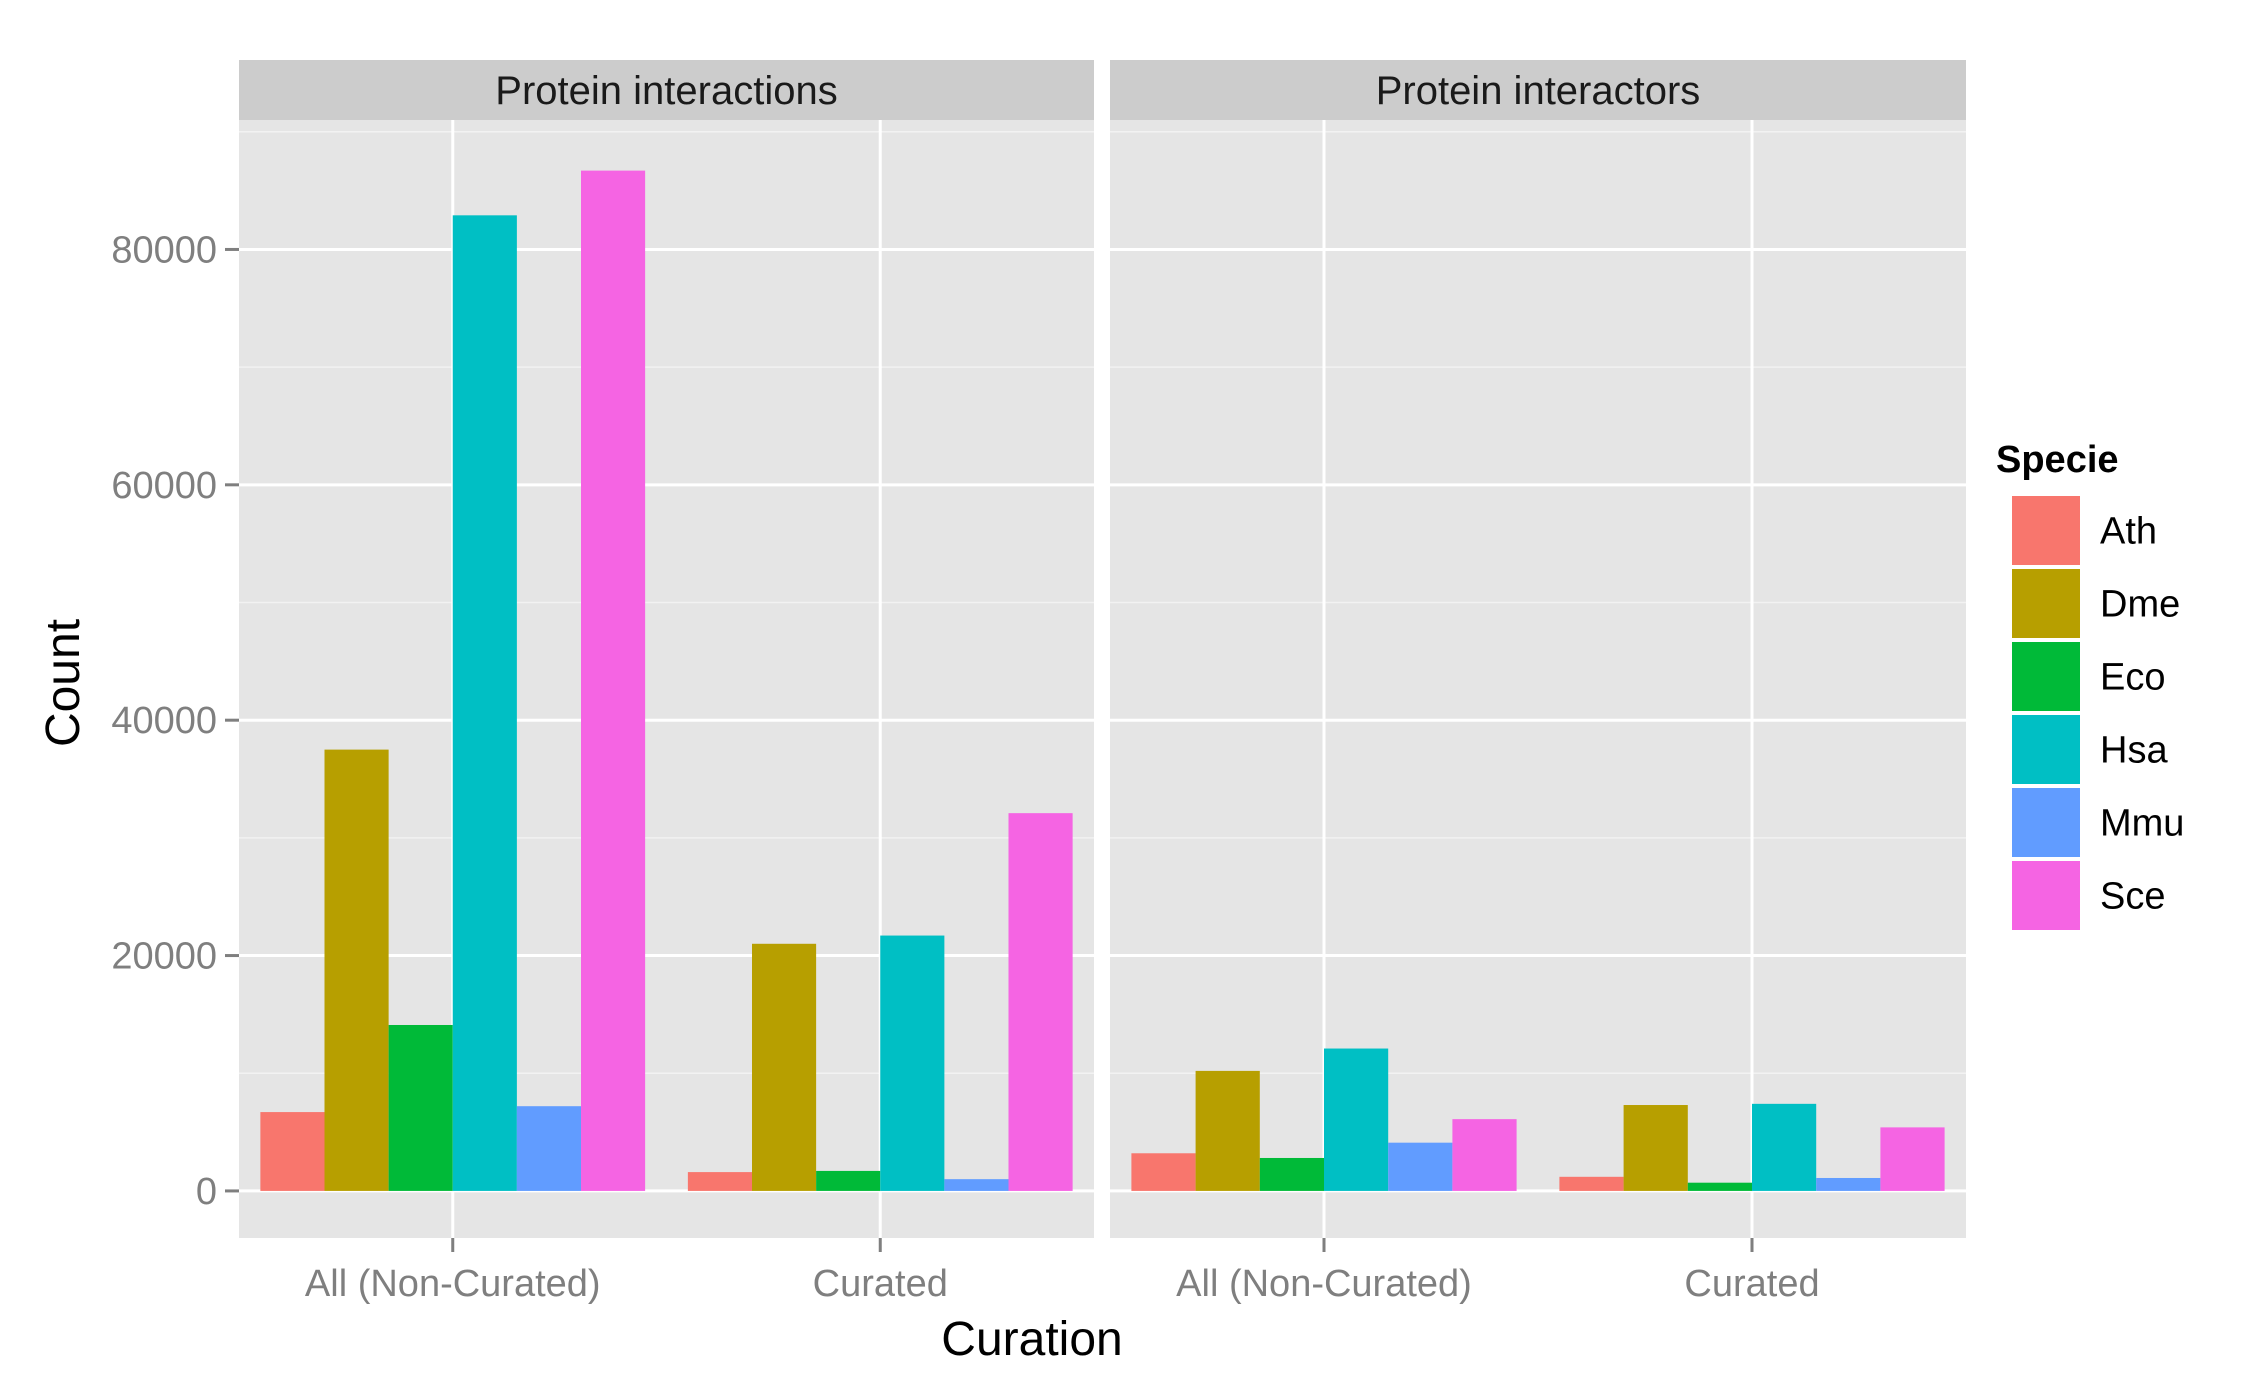 Image resolution: width=2256 pixels, height=1394 pixels. I want to click on y-axis: 0 20000 40000 60000 80000, so click(175, 721).